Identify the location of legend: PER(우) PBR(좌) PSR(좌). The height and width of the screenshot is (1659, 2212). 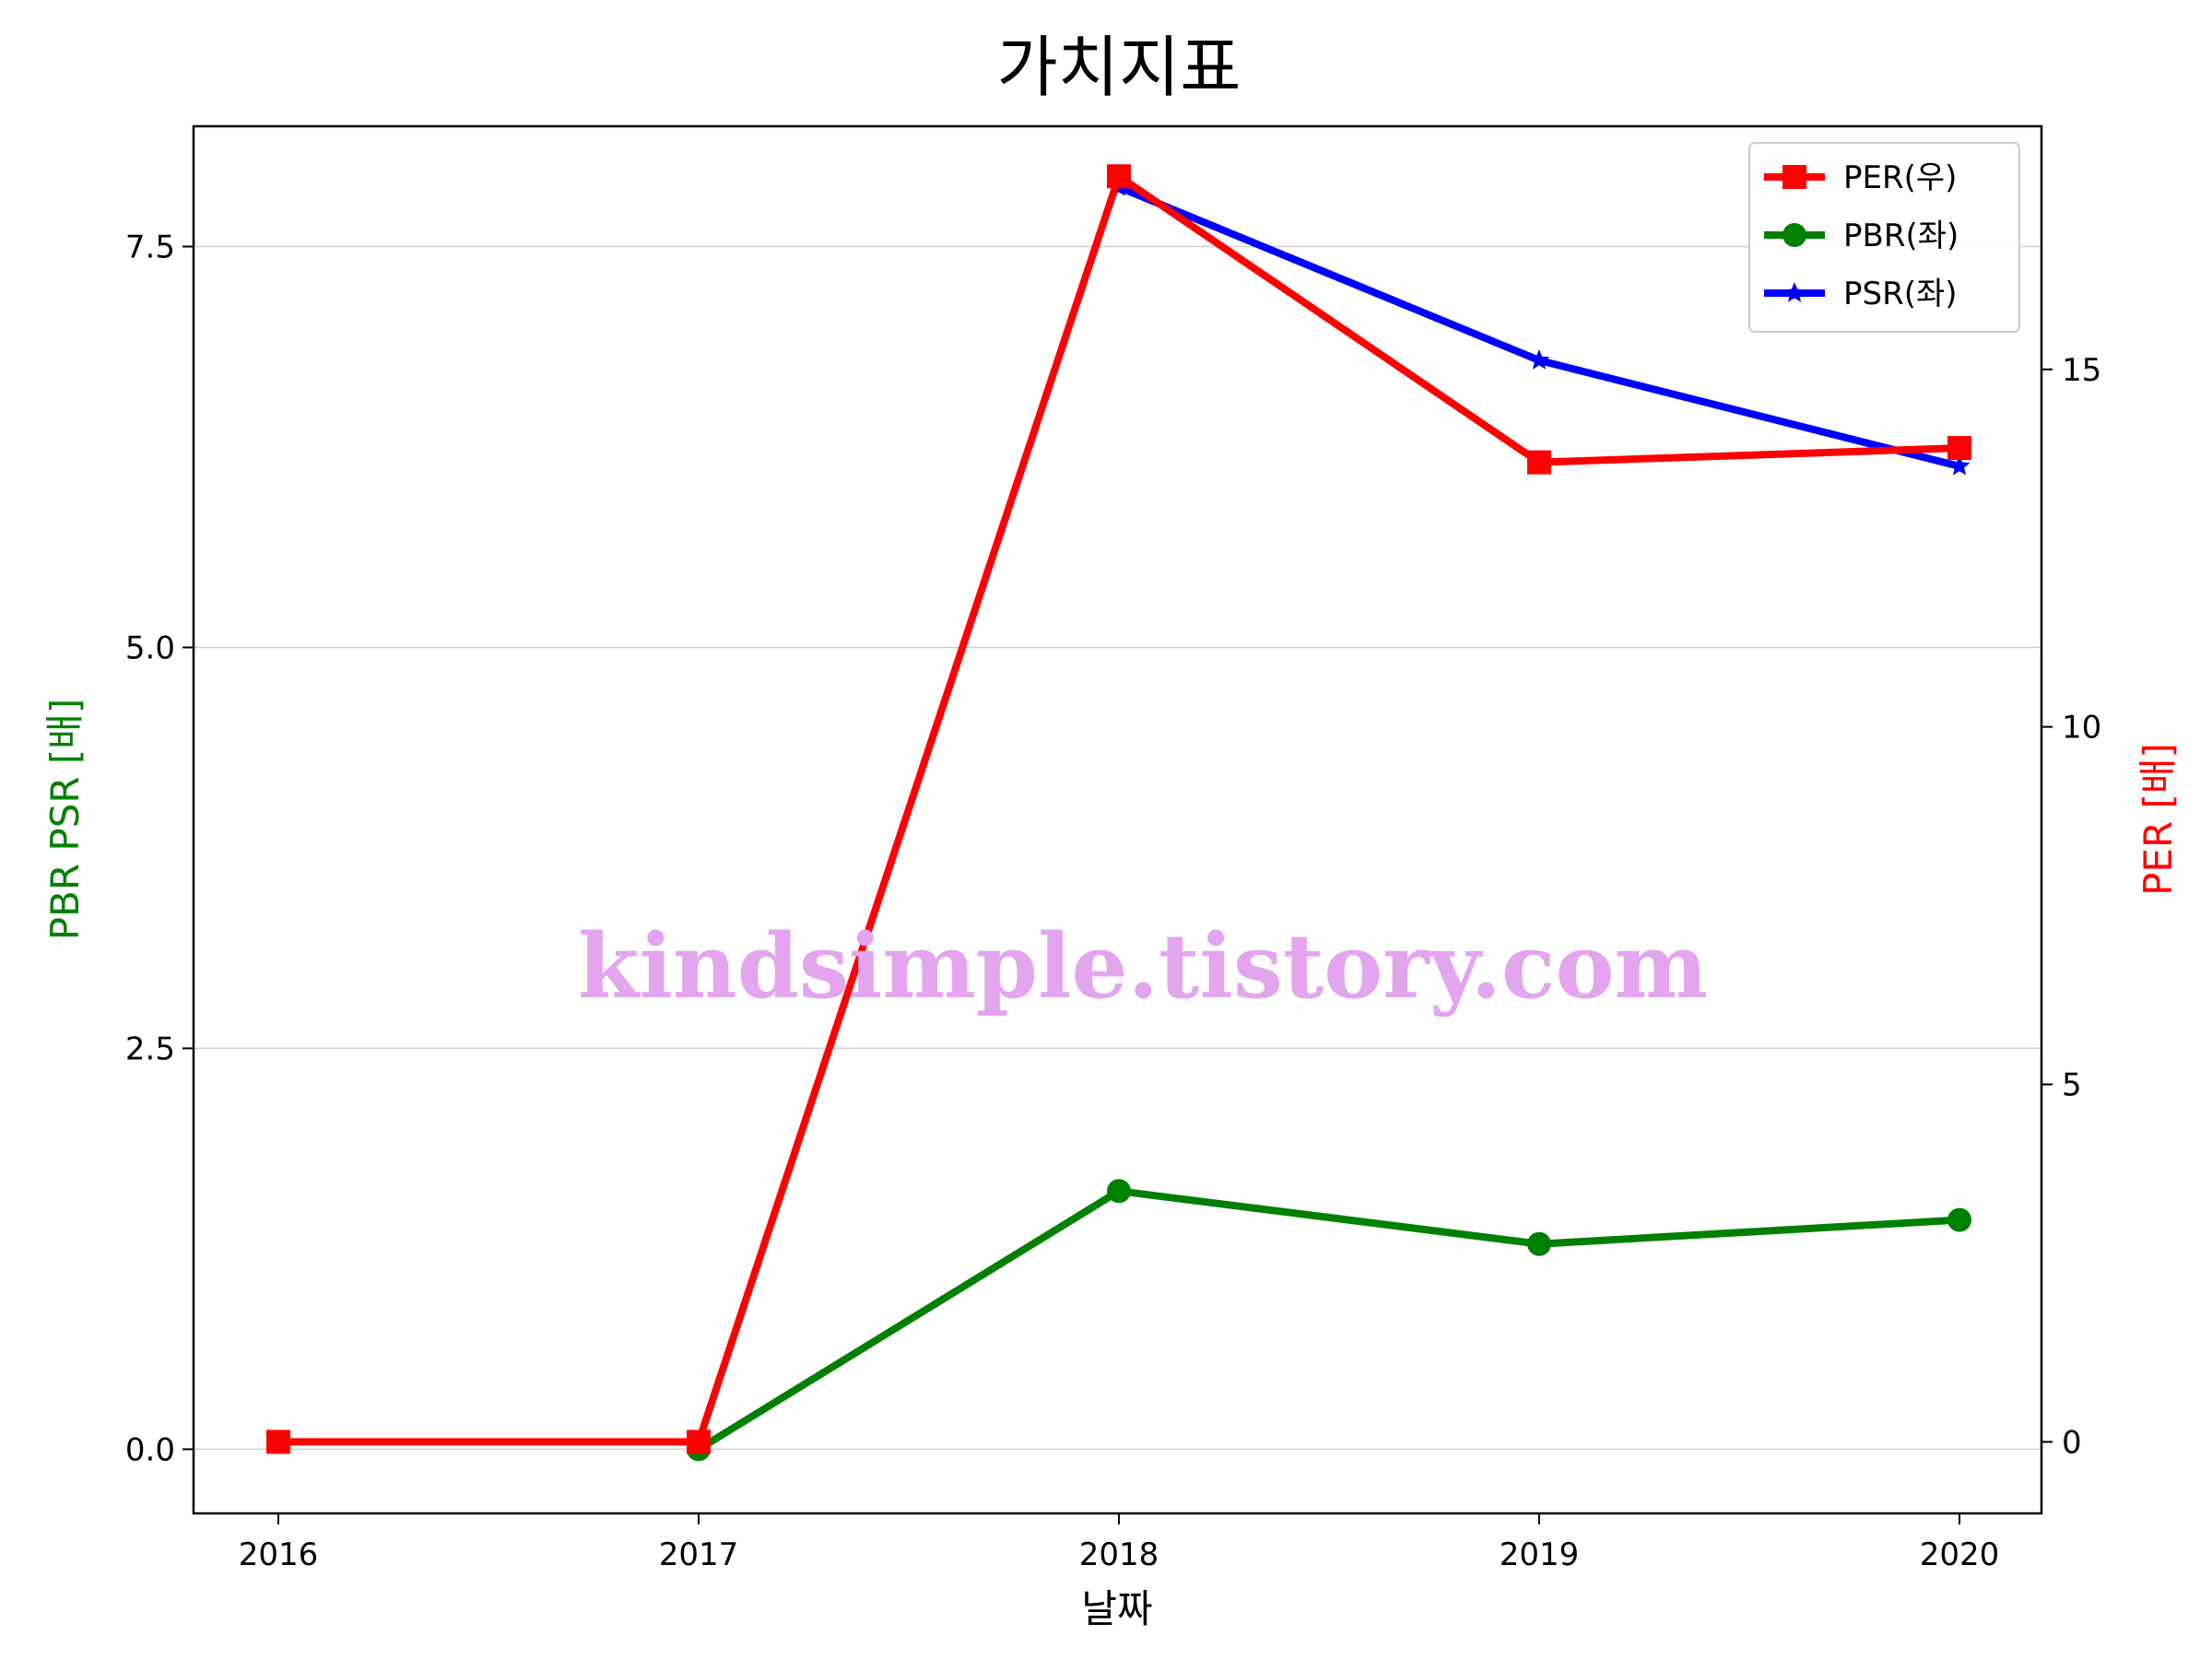
(1884, 237).